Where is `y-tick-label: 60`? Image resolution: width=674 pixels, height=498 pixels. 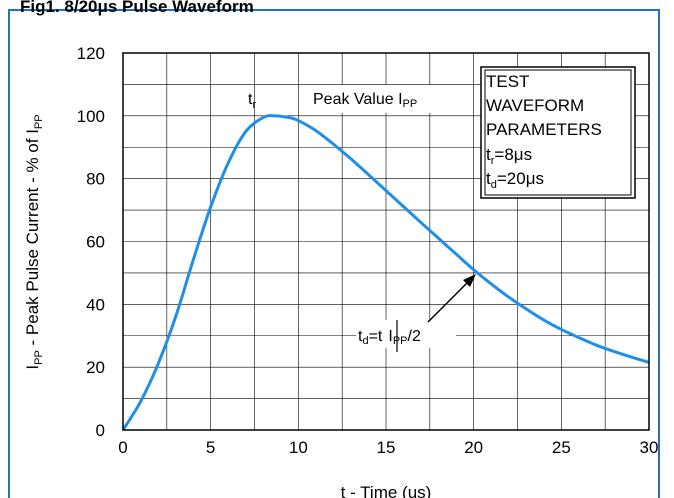
y-tick-label: 60 is located at coordinates (95, 242).